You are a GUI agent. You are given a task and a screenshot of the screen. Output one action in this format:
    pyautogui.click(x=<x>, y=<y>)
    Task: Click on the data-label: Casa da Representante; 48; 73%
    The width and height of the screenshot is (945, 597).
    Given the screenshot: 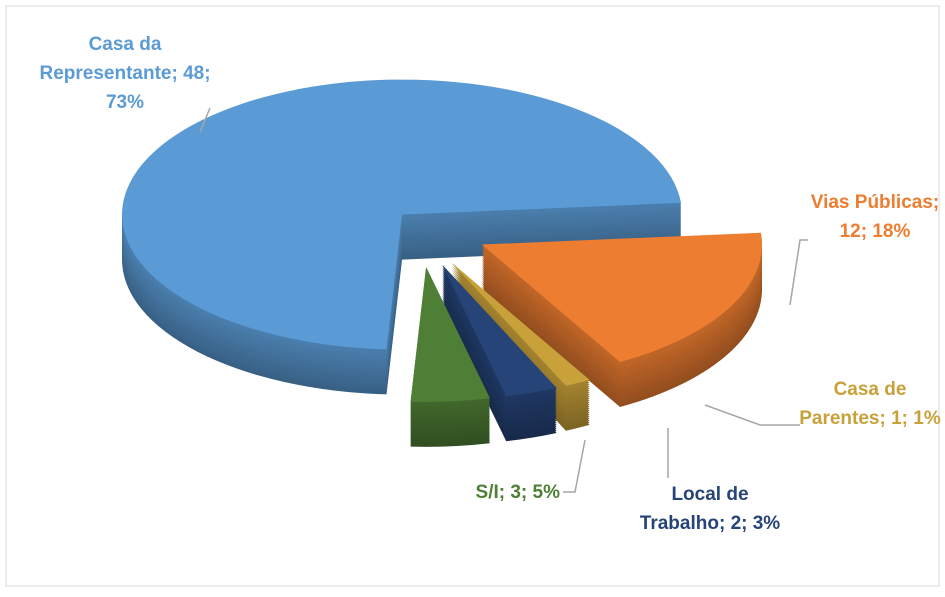 What is the action you would take?
    pyautogui.click(x=125, y=73)
    